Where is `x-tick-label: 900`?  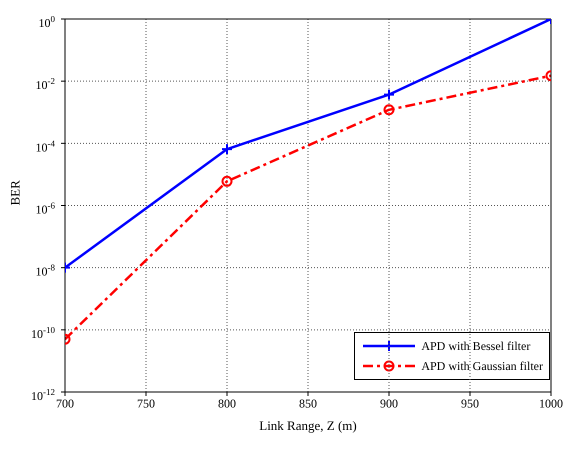
x-tick-label: 900 is located at coordinates (389, 403).